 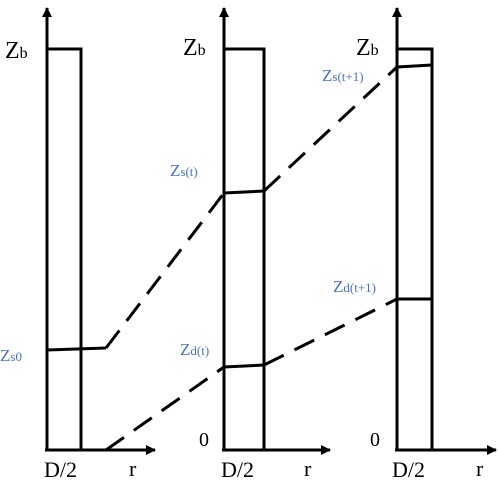 What do you see at coordinates (11, 355) in the screenshot?
I see `zs0-label: Zs0` at bounding box center [11, 355].